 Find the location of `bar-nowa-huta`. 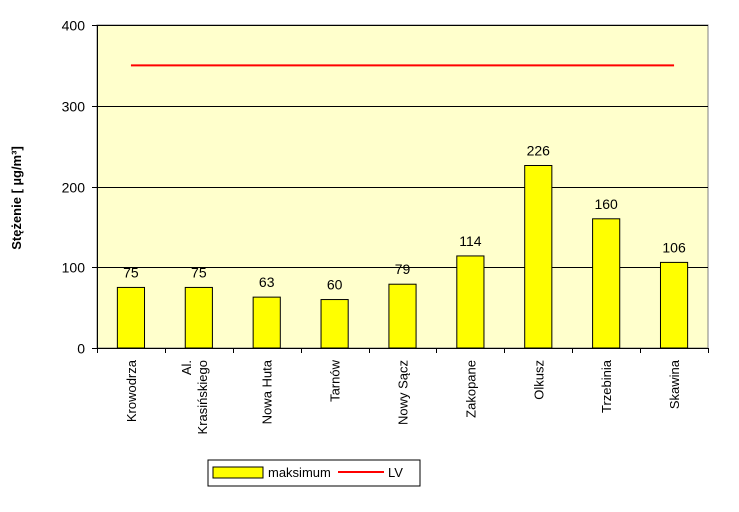

bar-nowa-huta is located at coordinates (266, 322).